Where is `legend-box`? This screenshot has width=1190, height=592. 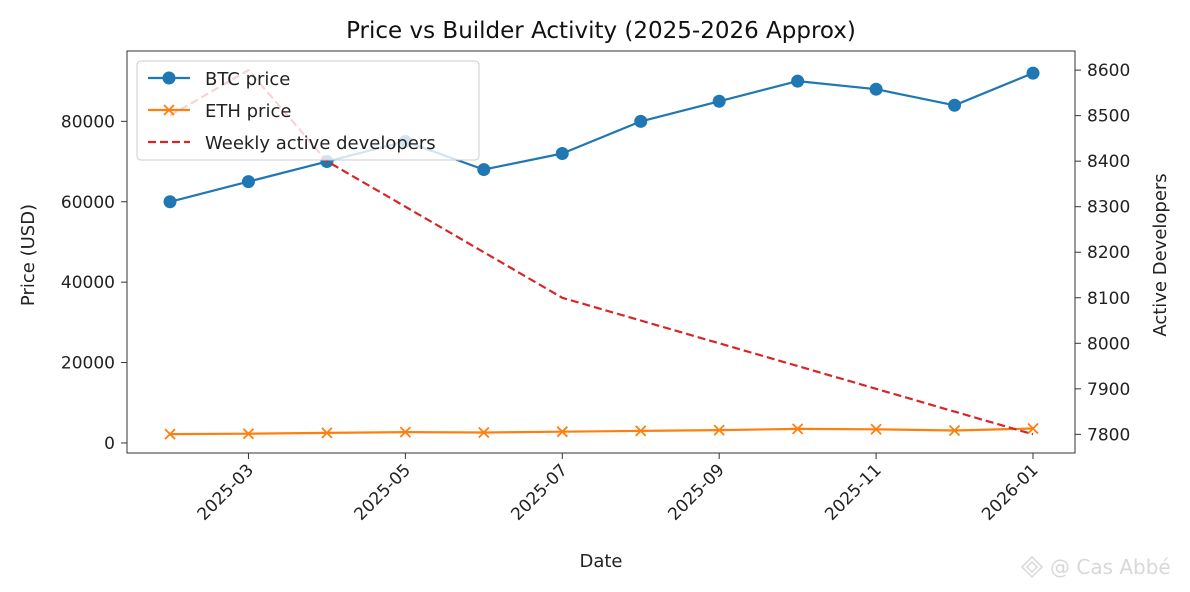 legend-box is located at coordinates (308, 110).